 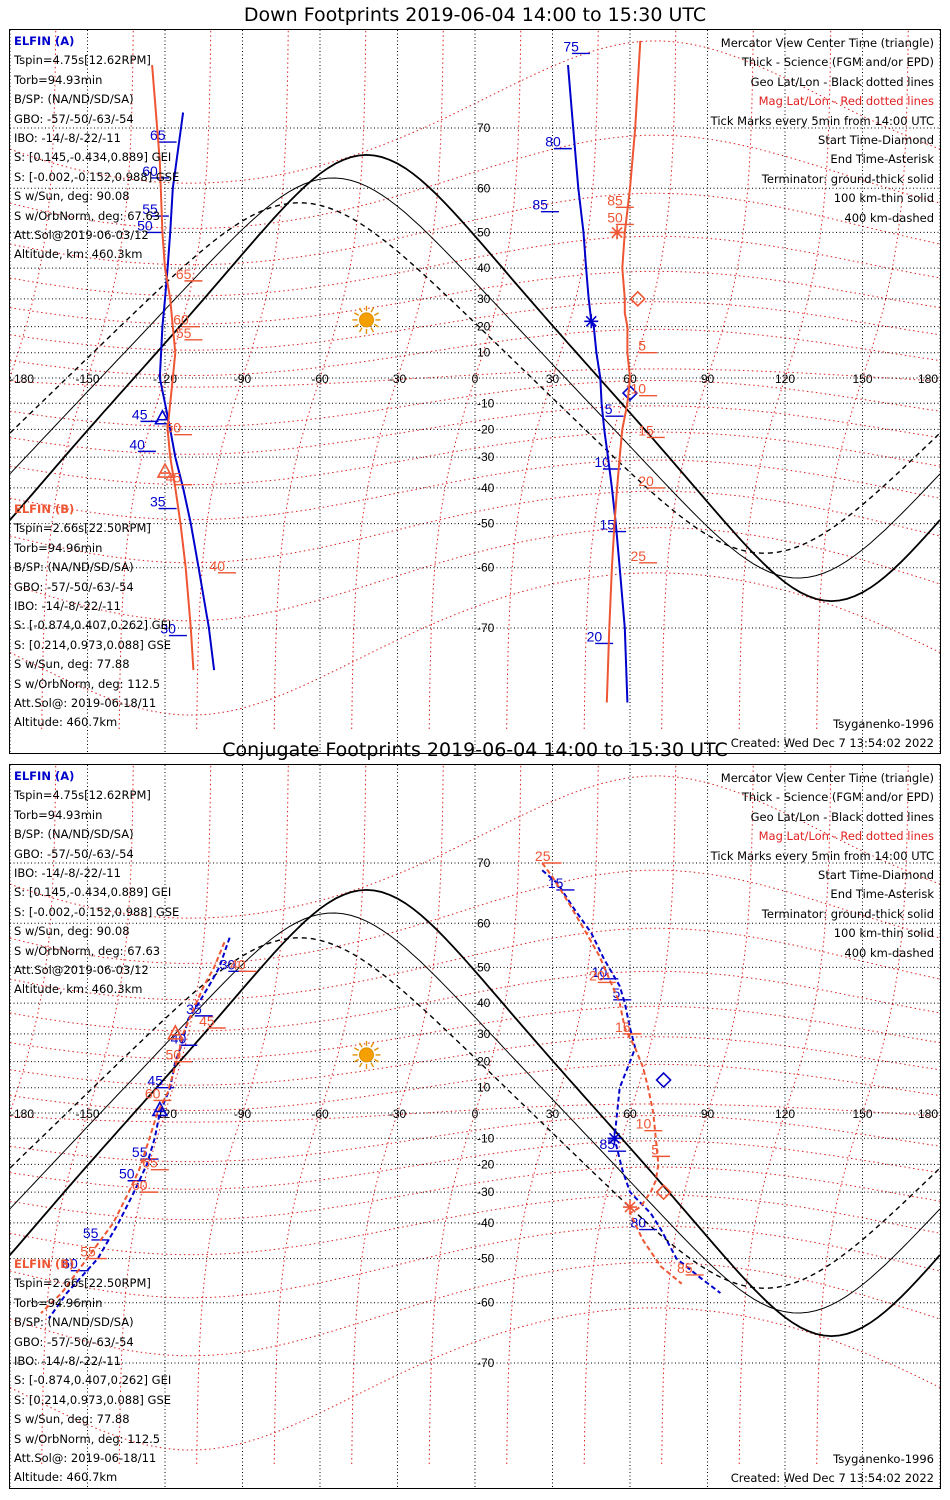 What do you see at coordinates (484, 353) in the screenshot?
I see `y-tick-label: 10` at bounding box center [484, 353].